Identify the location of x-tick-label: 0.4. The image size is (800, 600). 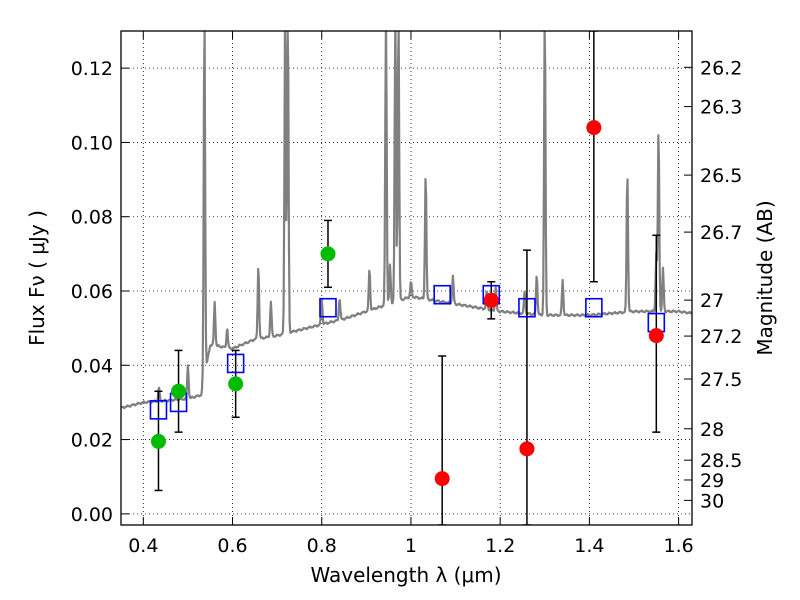
(143, 546).